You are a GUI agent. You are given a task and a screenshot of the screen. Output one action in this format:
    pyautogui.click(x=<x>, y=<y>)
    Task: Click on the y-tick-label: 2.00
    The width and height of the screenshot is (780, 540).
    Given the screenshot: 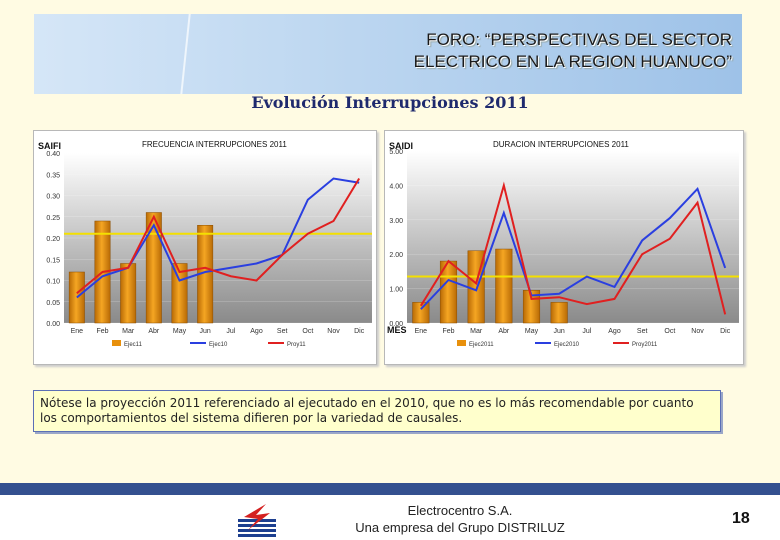 What is the action you would take?
    pyautogui.click(x=396, y=255)
    